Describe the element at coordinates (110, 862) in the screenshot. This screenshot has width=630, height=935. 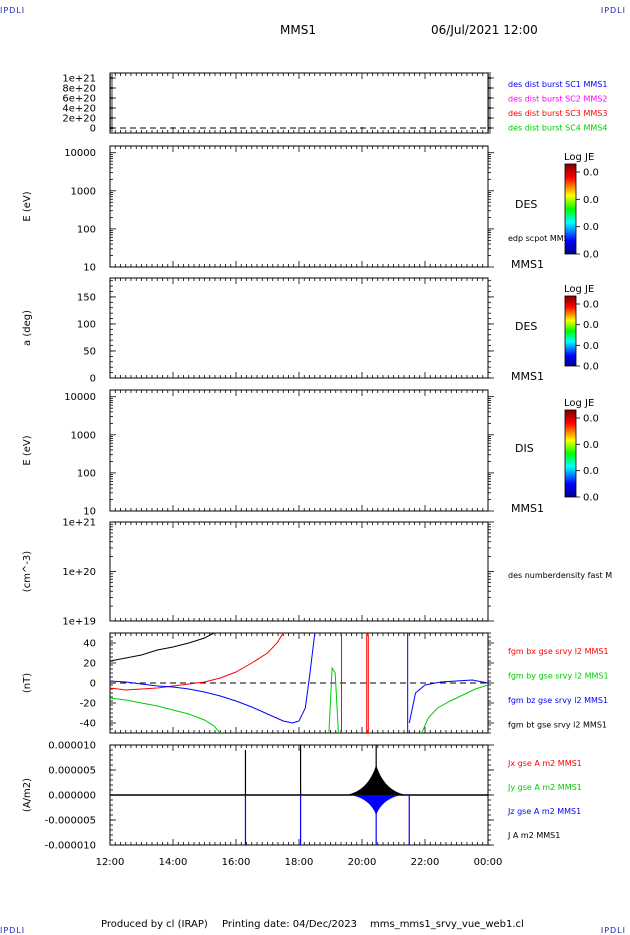
I see `x-tick-label: 12:00` at that location.